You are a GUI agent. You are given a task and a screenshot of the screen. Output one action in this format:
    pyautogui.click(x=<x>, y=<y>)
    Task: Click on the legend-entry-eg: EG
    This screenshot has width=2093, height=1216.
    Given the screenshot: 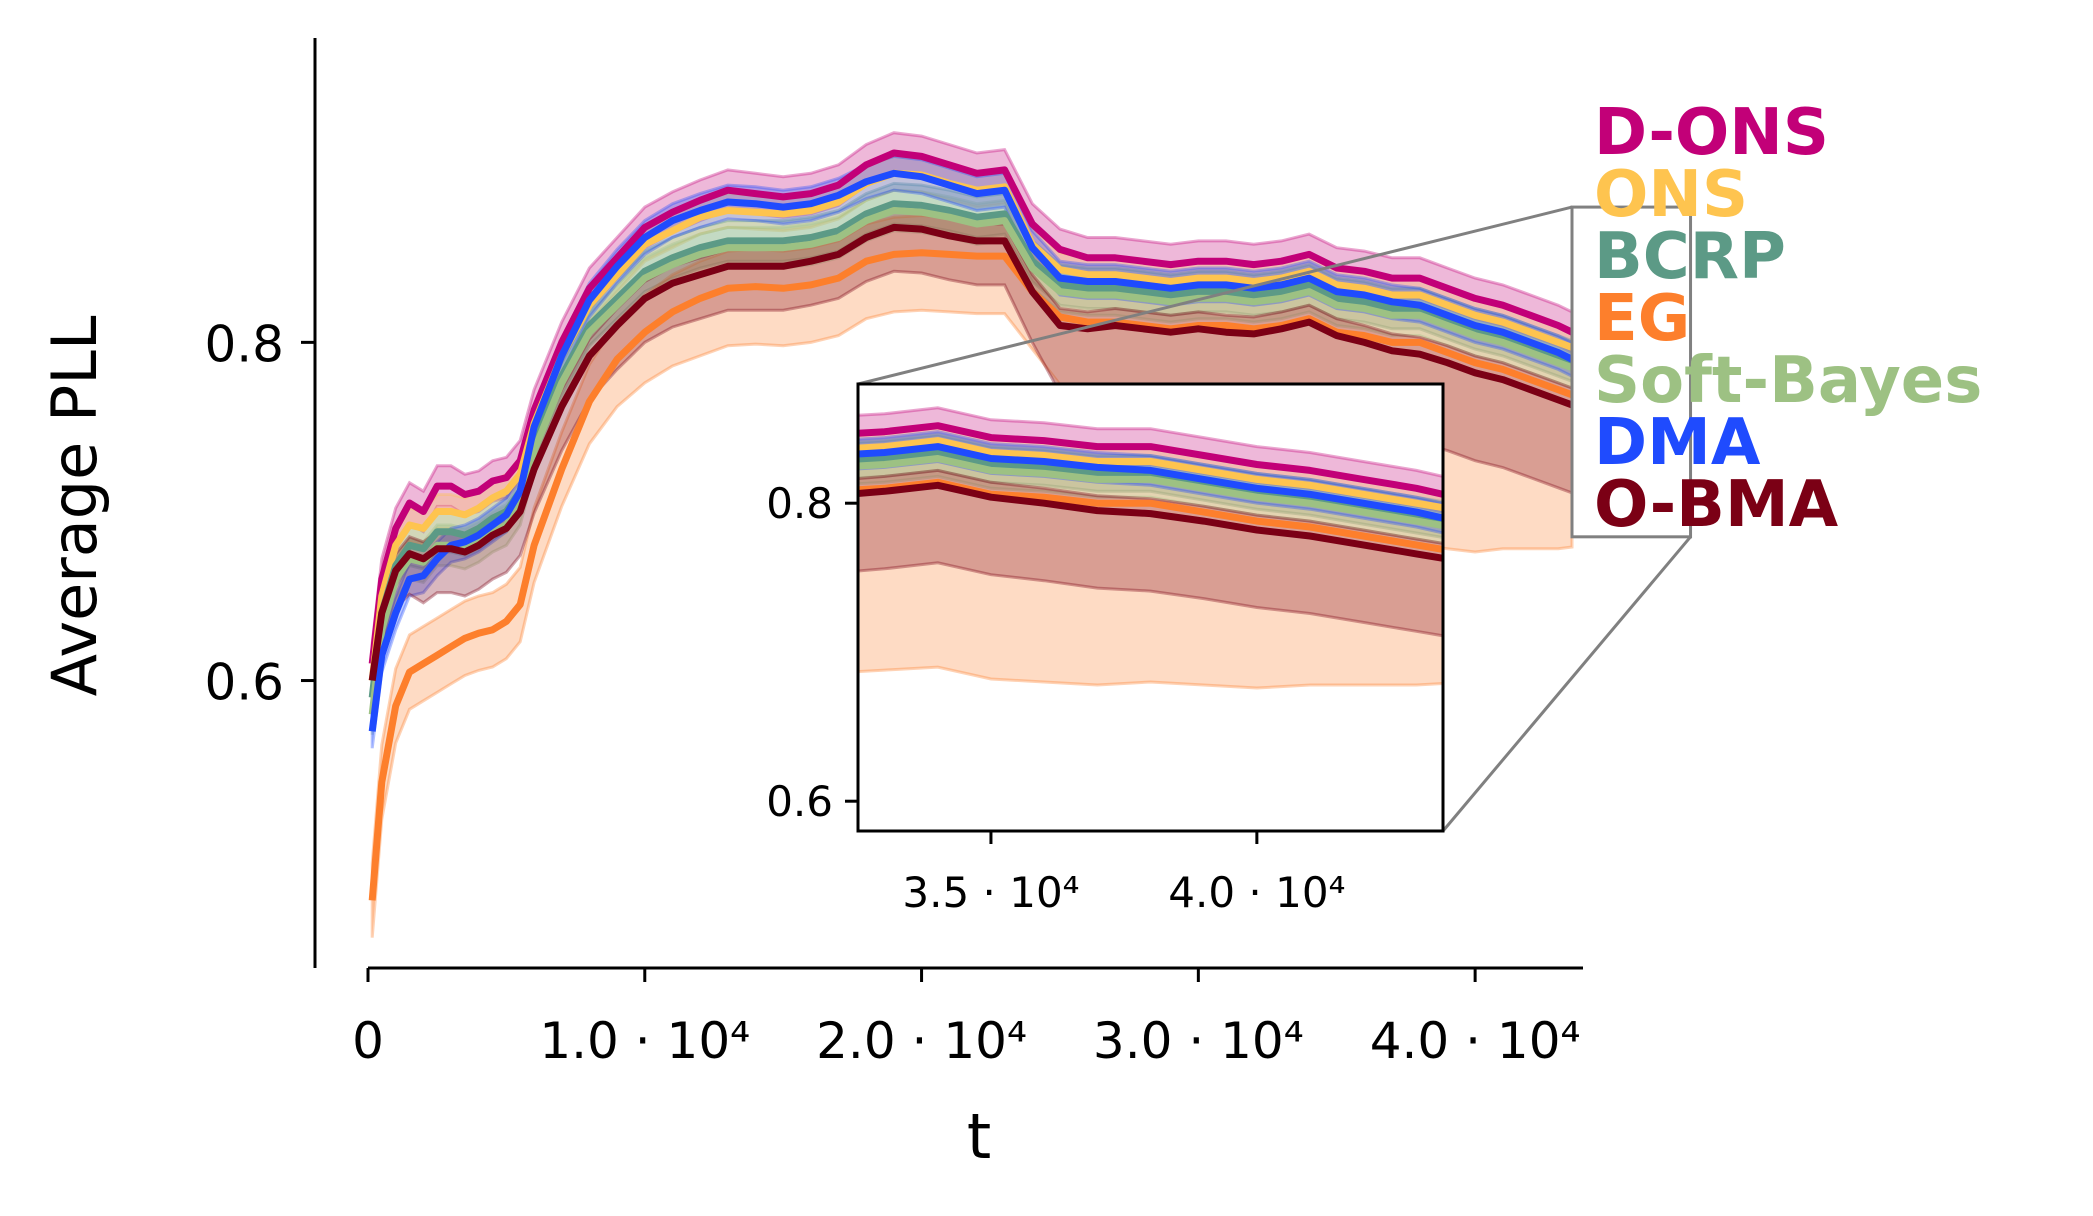 What is the action you would take?
    pyautogui.click(x=1642, y=319)
    